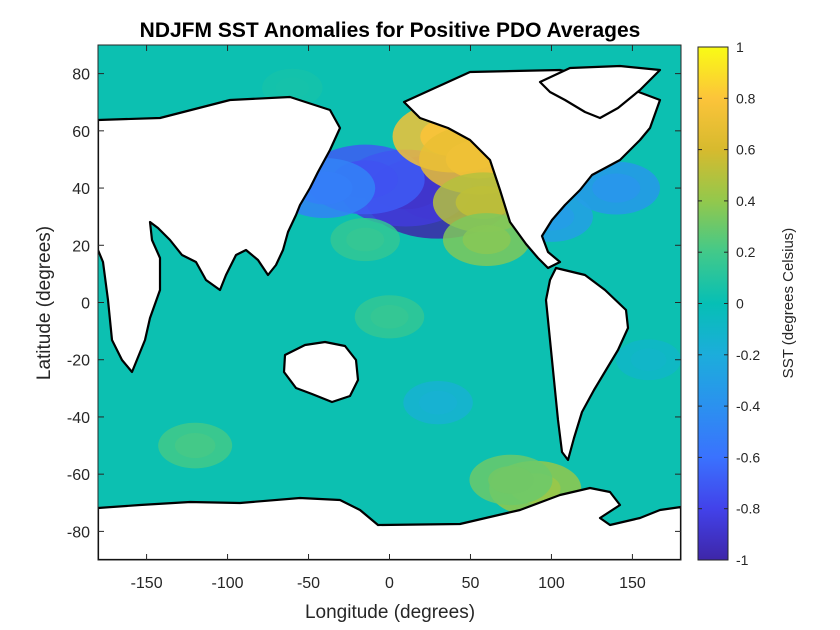 The image size is (840, 630). Describe the element at coordinates (788, 303) in the screenshot. I see `colorbar-label: SST (degrees Celsius)` at that location.